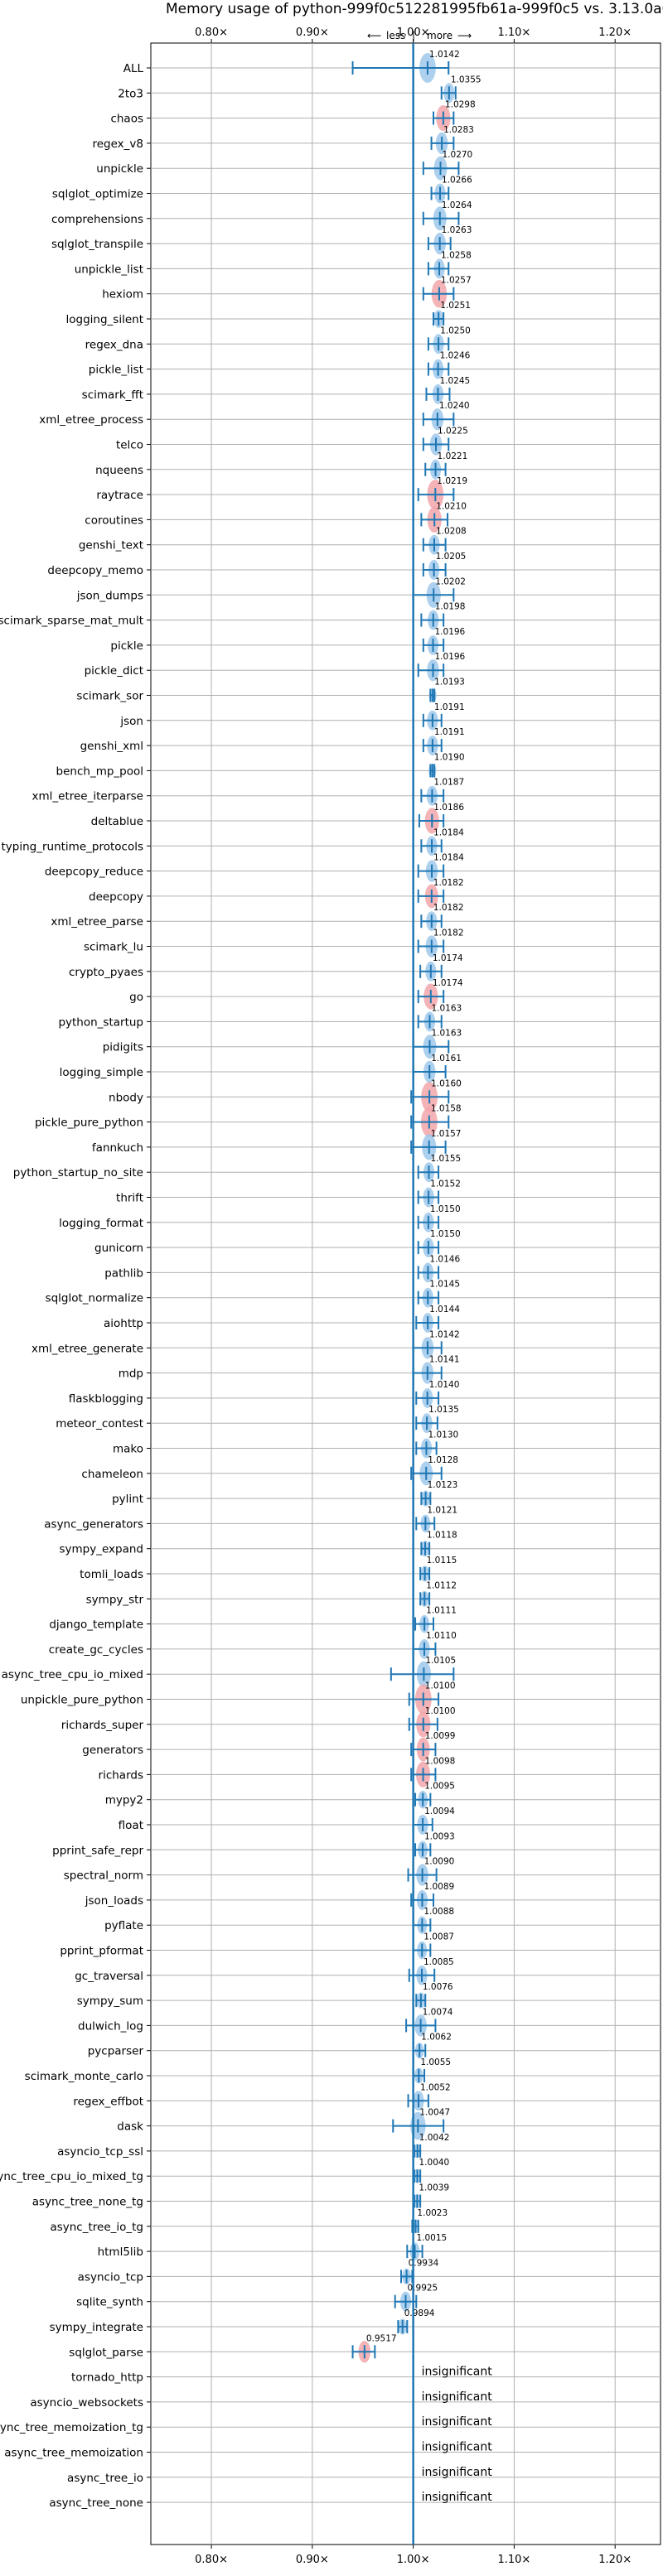 This screenshot has height=2576, width=663. What do you see at coordinates (96, 2328) in the screenshot?
I see `row-label: sympy_integrate` at bounding box center [96, 2328].